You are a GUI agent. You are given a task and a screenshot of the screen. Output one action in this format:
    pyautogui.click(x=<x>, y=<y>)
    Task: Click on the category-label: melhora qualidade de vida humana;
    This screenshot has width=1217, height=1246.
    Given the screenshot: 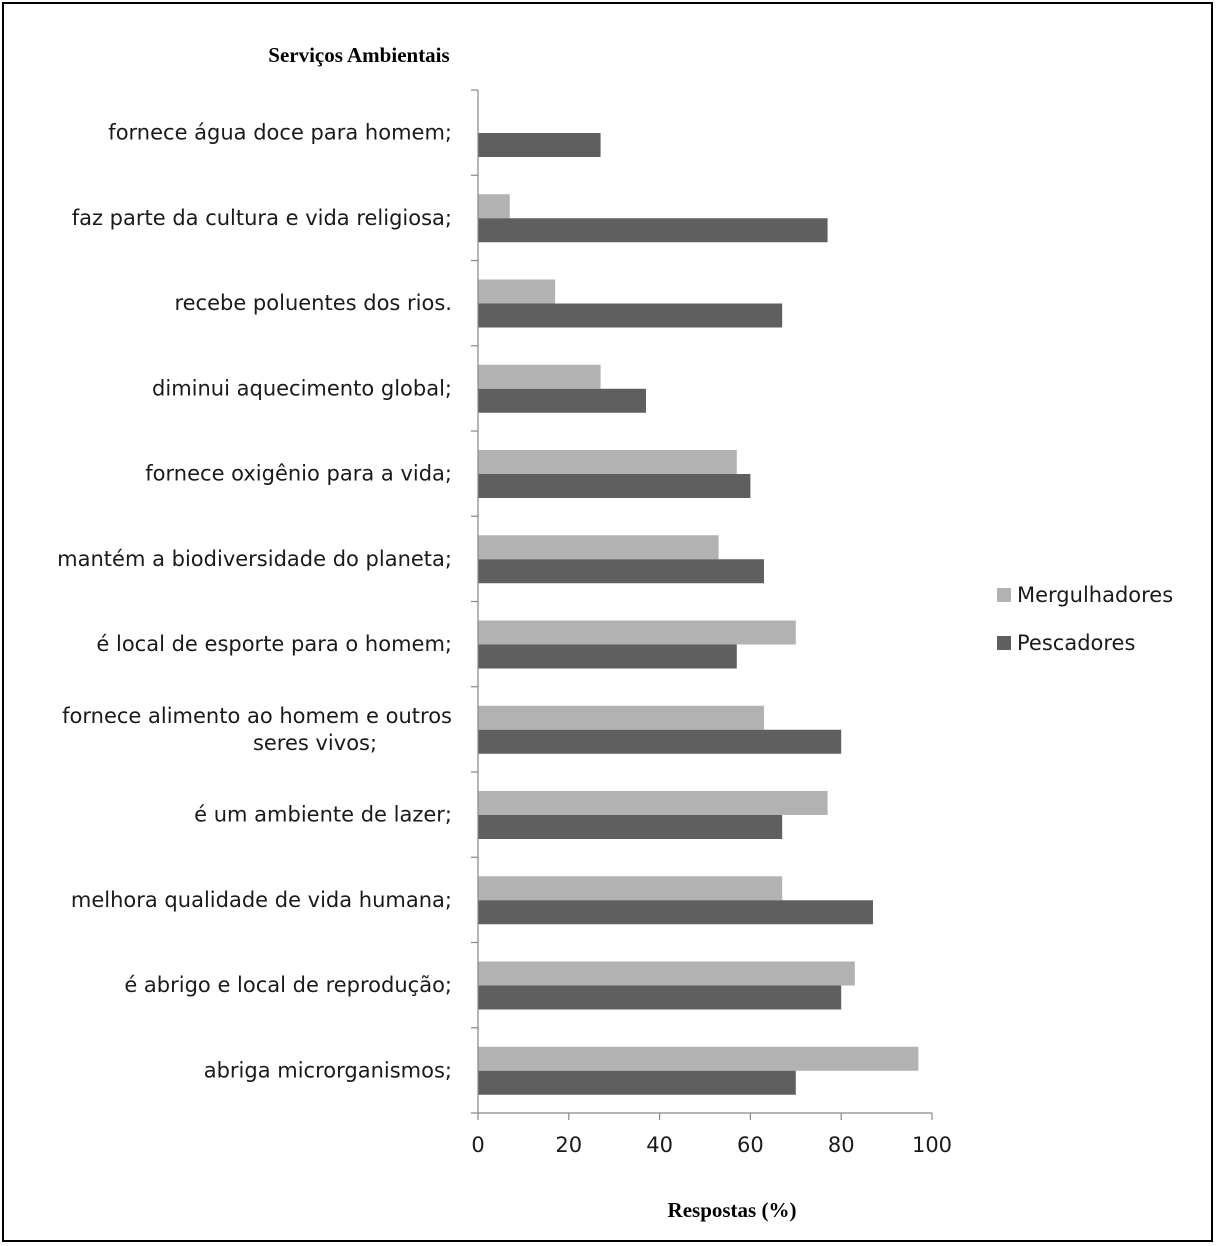 What is the action you would take?
    pyautogui.click(x=261, y=900)
    